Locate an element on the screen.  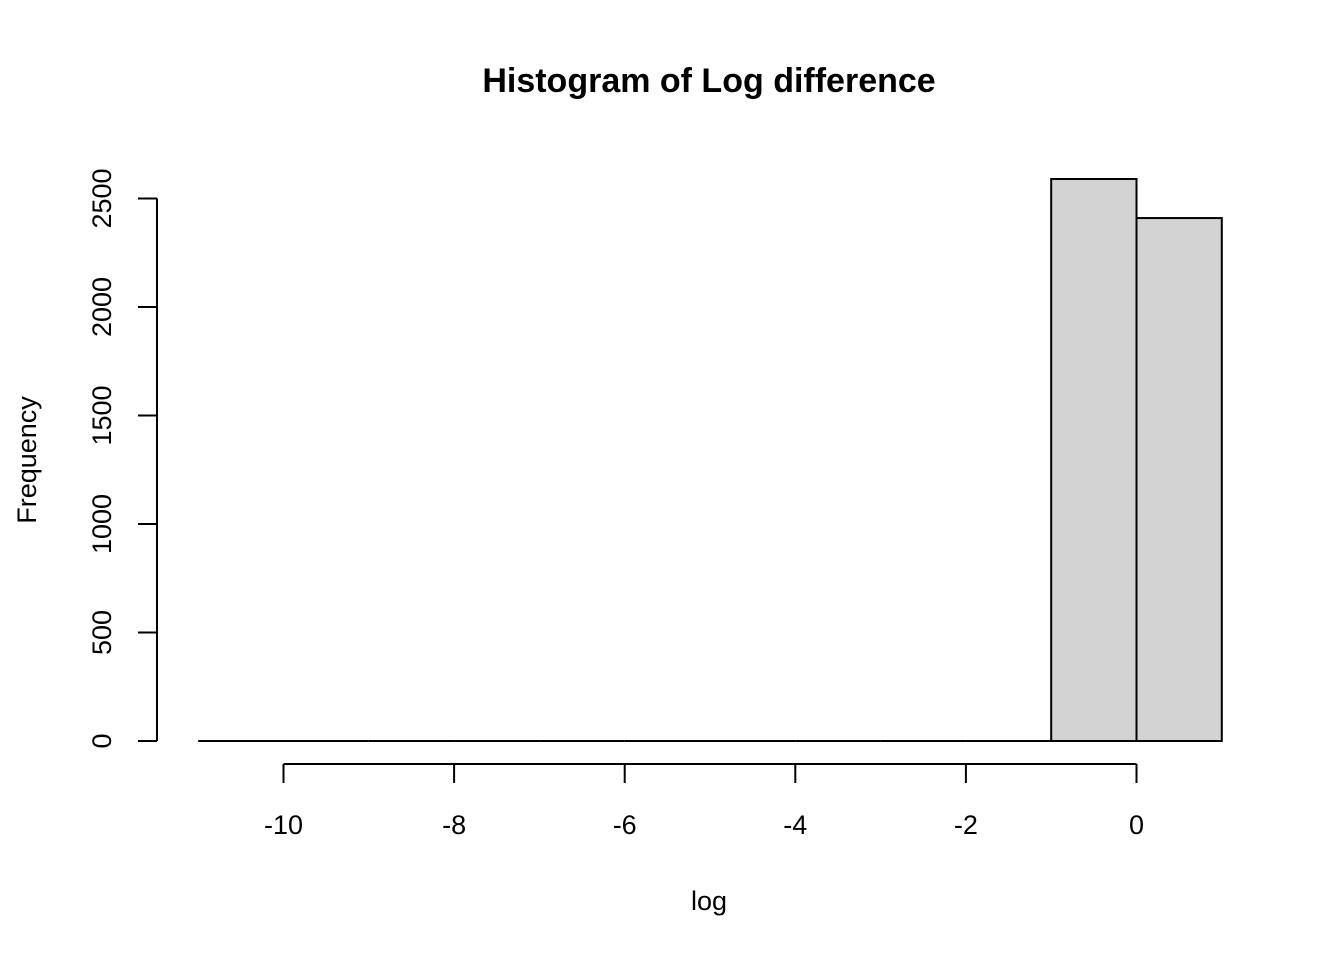
y-tick-label: 2500 is located at coordinates (102, 198).